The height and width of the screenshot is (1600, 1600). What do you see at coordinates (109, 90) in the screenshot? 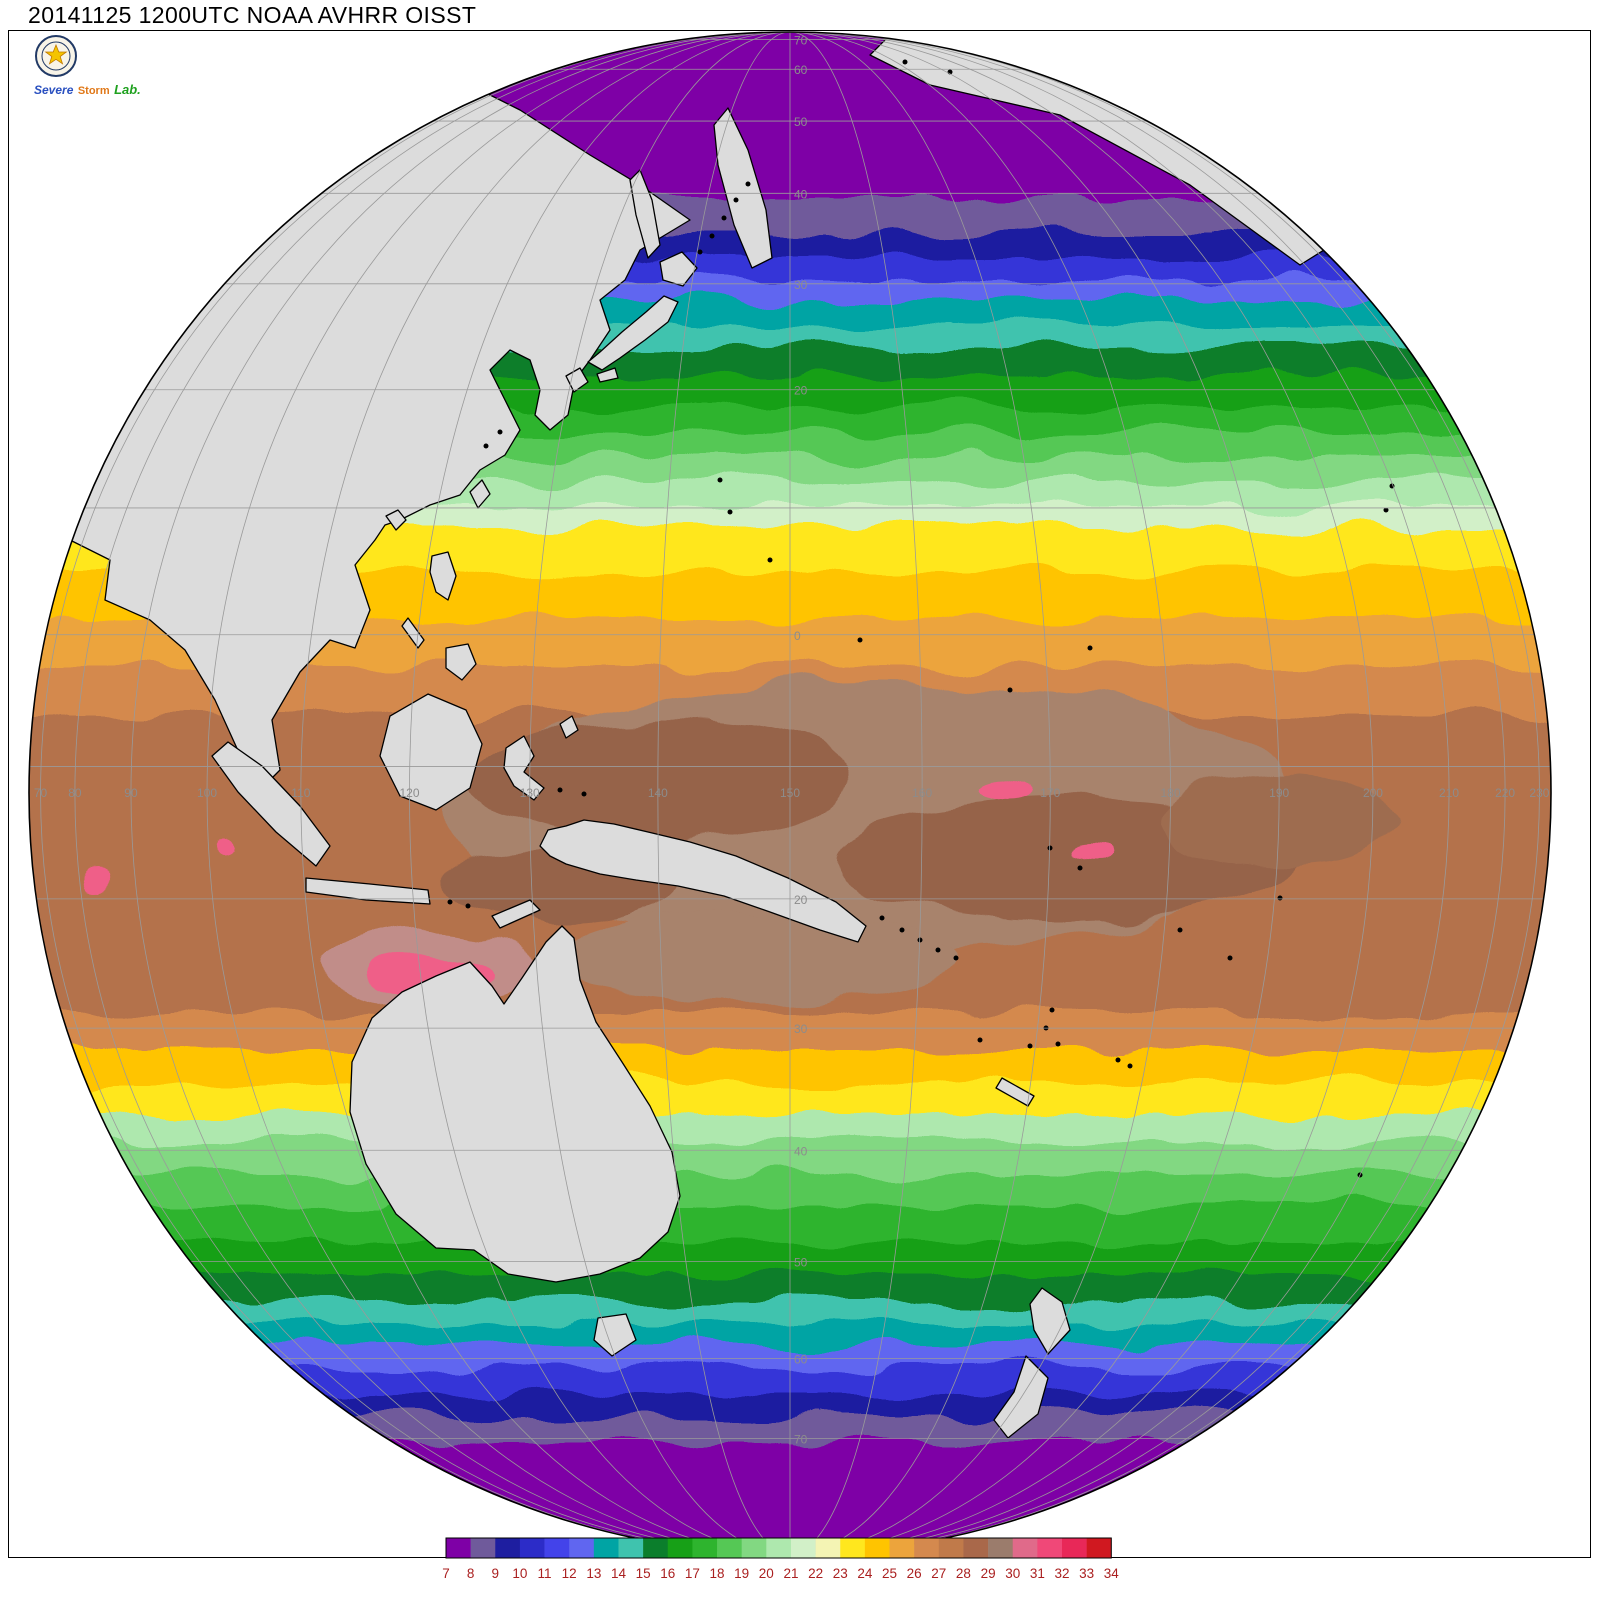
I see `logo-text: Severe Storm Lab.` at bounding box center [109, 90].